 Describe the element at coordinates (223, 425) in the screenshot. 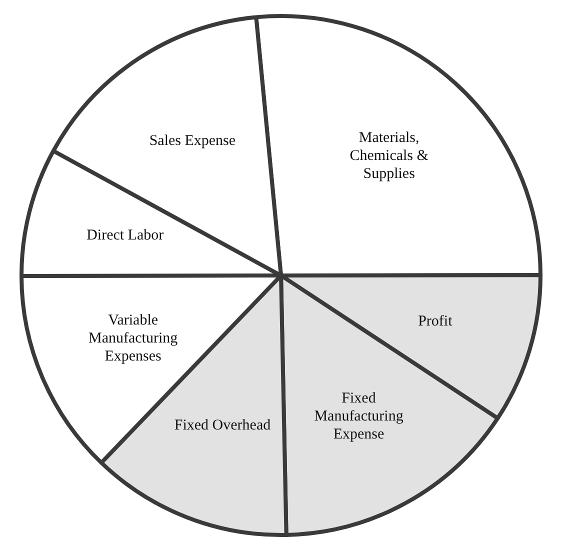

I see `slice-label: Fixed Overhead` at that location.